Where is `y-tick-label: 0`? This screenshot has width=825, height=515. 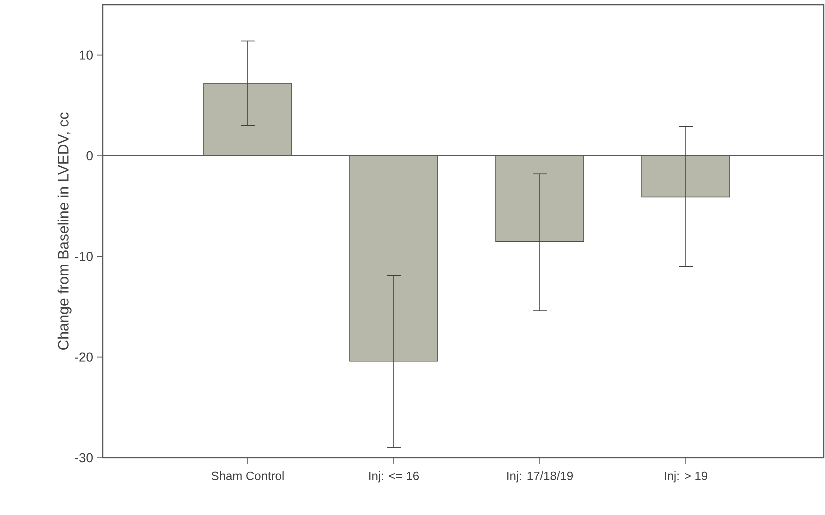
y-tick-label: 0 is located at coordinates (89, 156).